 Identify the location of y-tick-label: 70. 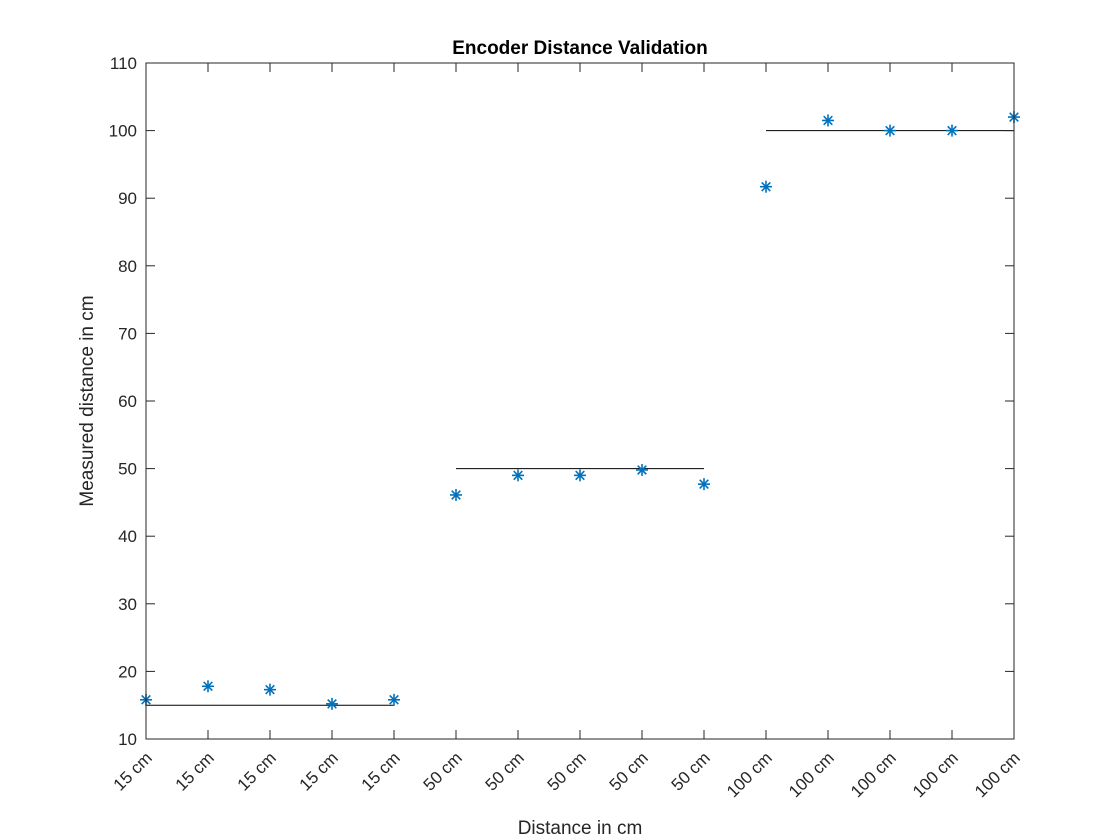
(127, 333).